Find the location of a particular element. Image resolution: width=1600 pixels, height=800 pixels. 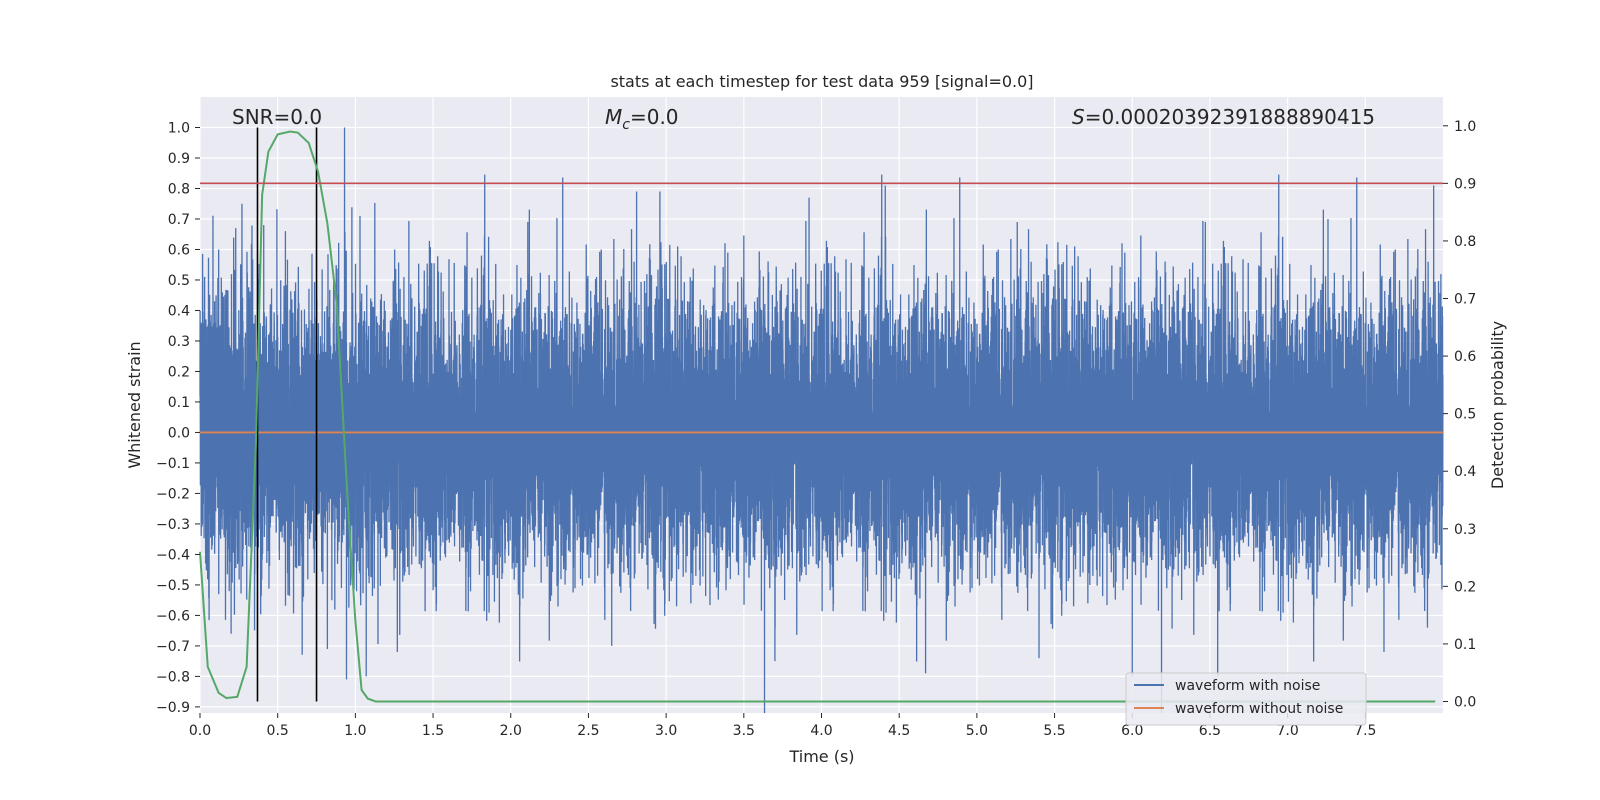

x-tick-label: 5.5 is located at coordinates (1054, 731).